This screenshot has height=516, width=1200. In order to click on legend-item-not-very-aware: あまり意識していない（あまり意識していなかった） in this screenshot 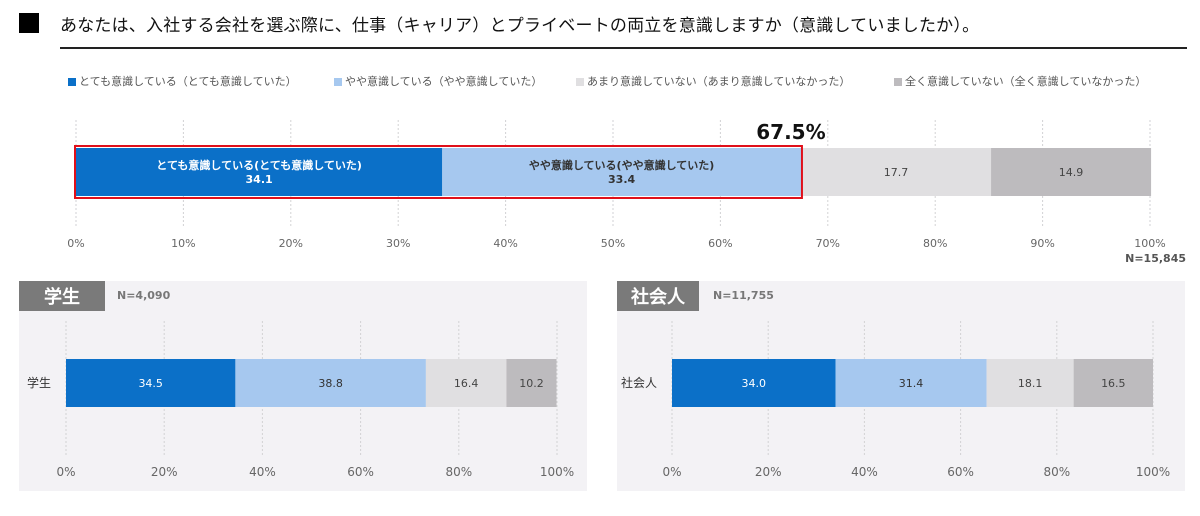, I will do `click(713, 82)`.